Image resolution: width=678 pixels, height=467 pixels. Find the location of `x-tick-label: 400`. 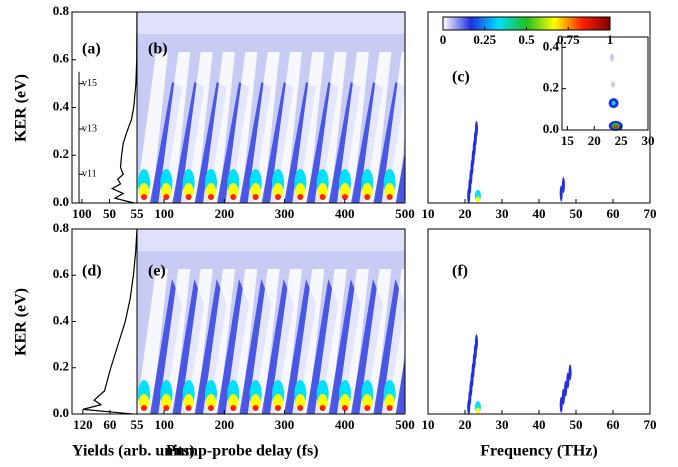

x-tick-label: 400 is located at coordinates (345, 213).